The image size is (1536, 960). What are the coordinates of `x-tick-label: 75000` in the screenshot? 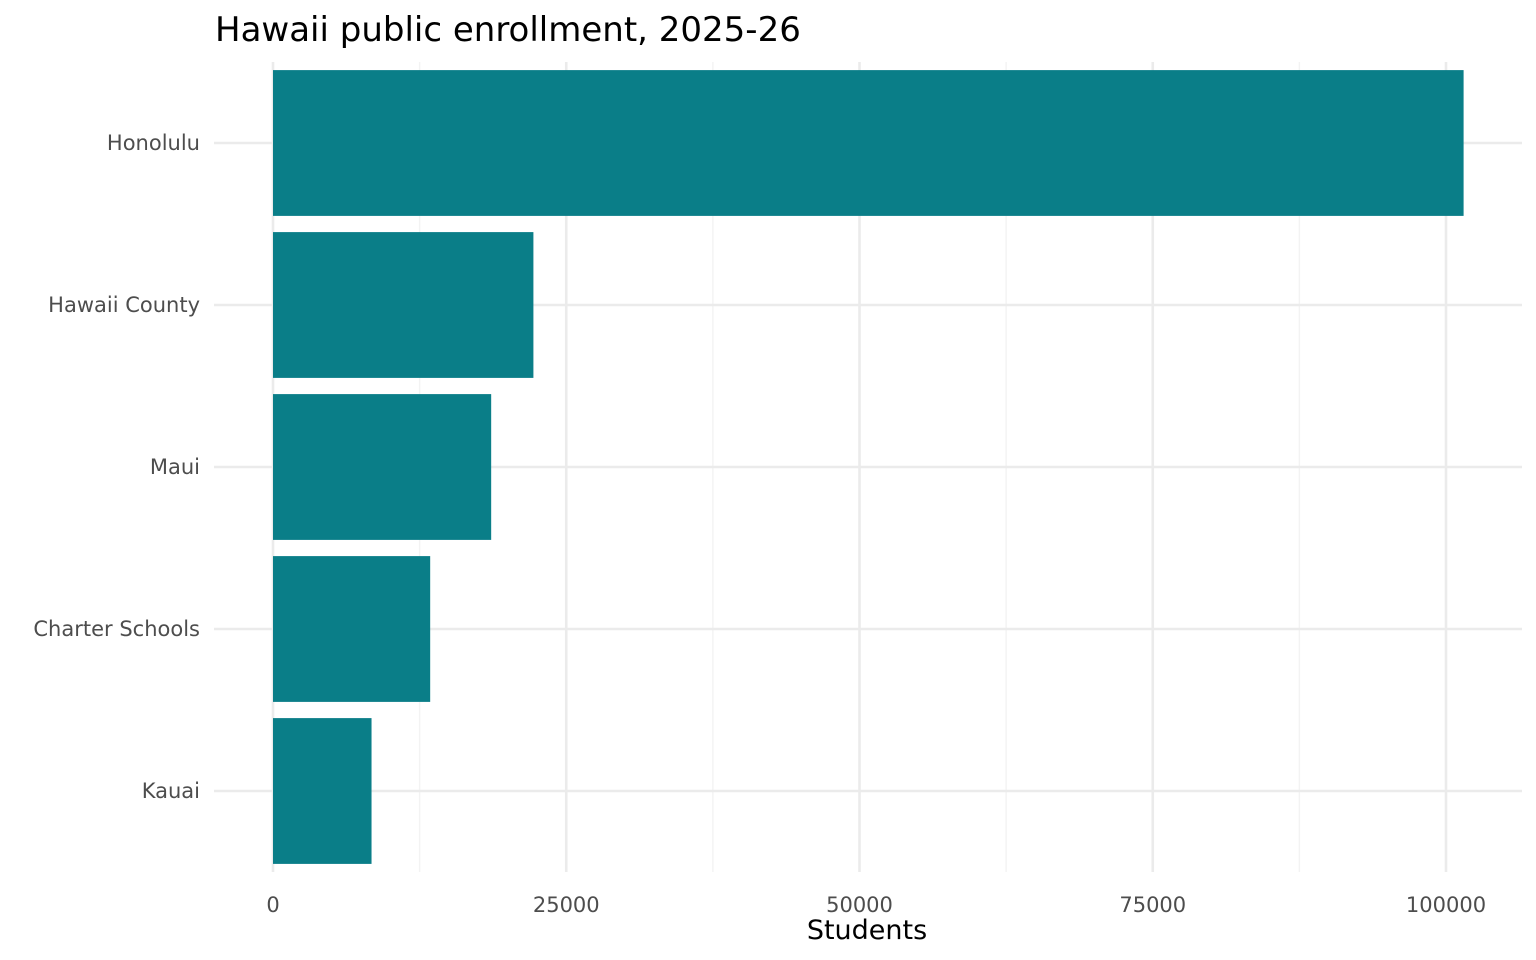 It's located at (1152, 905).